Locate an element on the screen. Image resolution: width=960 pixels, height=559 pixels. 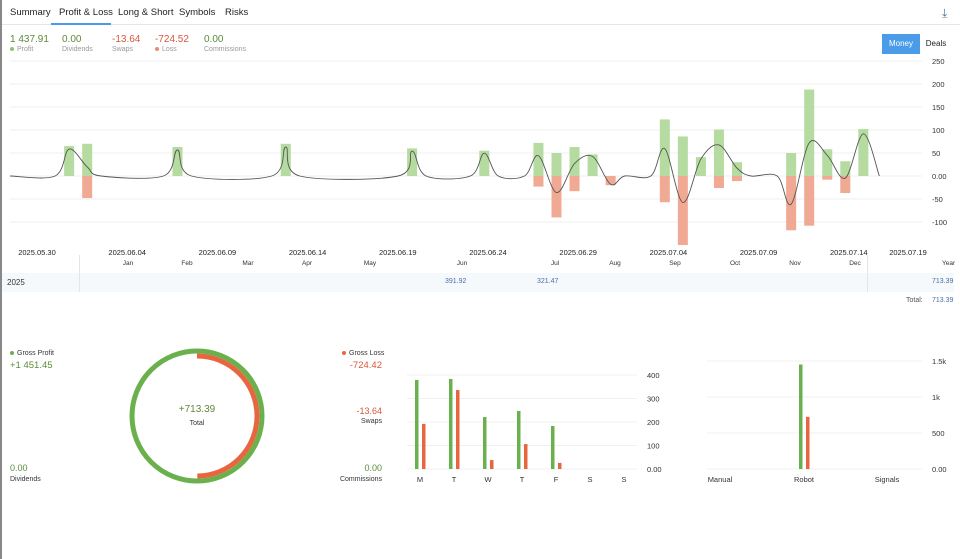
y-tick: 1k is located at coordinates (936, 397).